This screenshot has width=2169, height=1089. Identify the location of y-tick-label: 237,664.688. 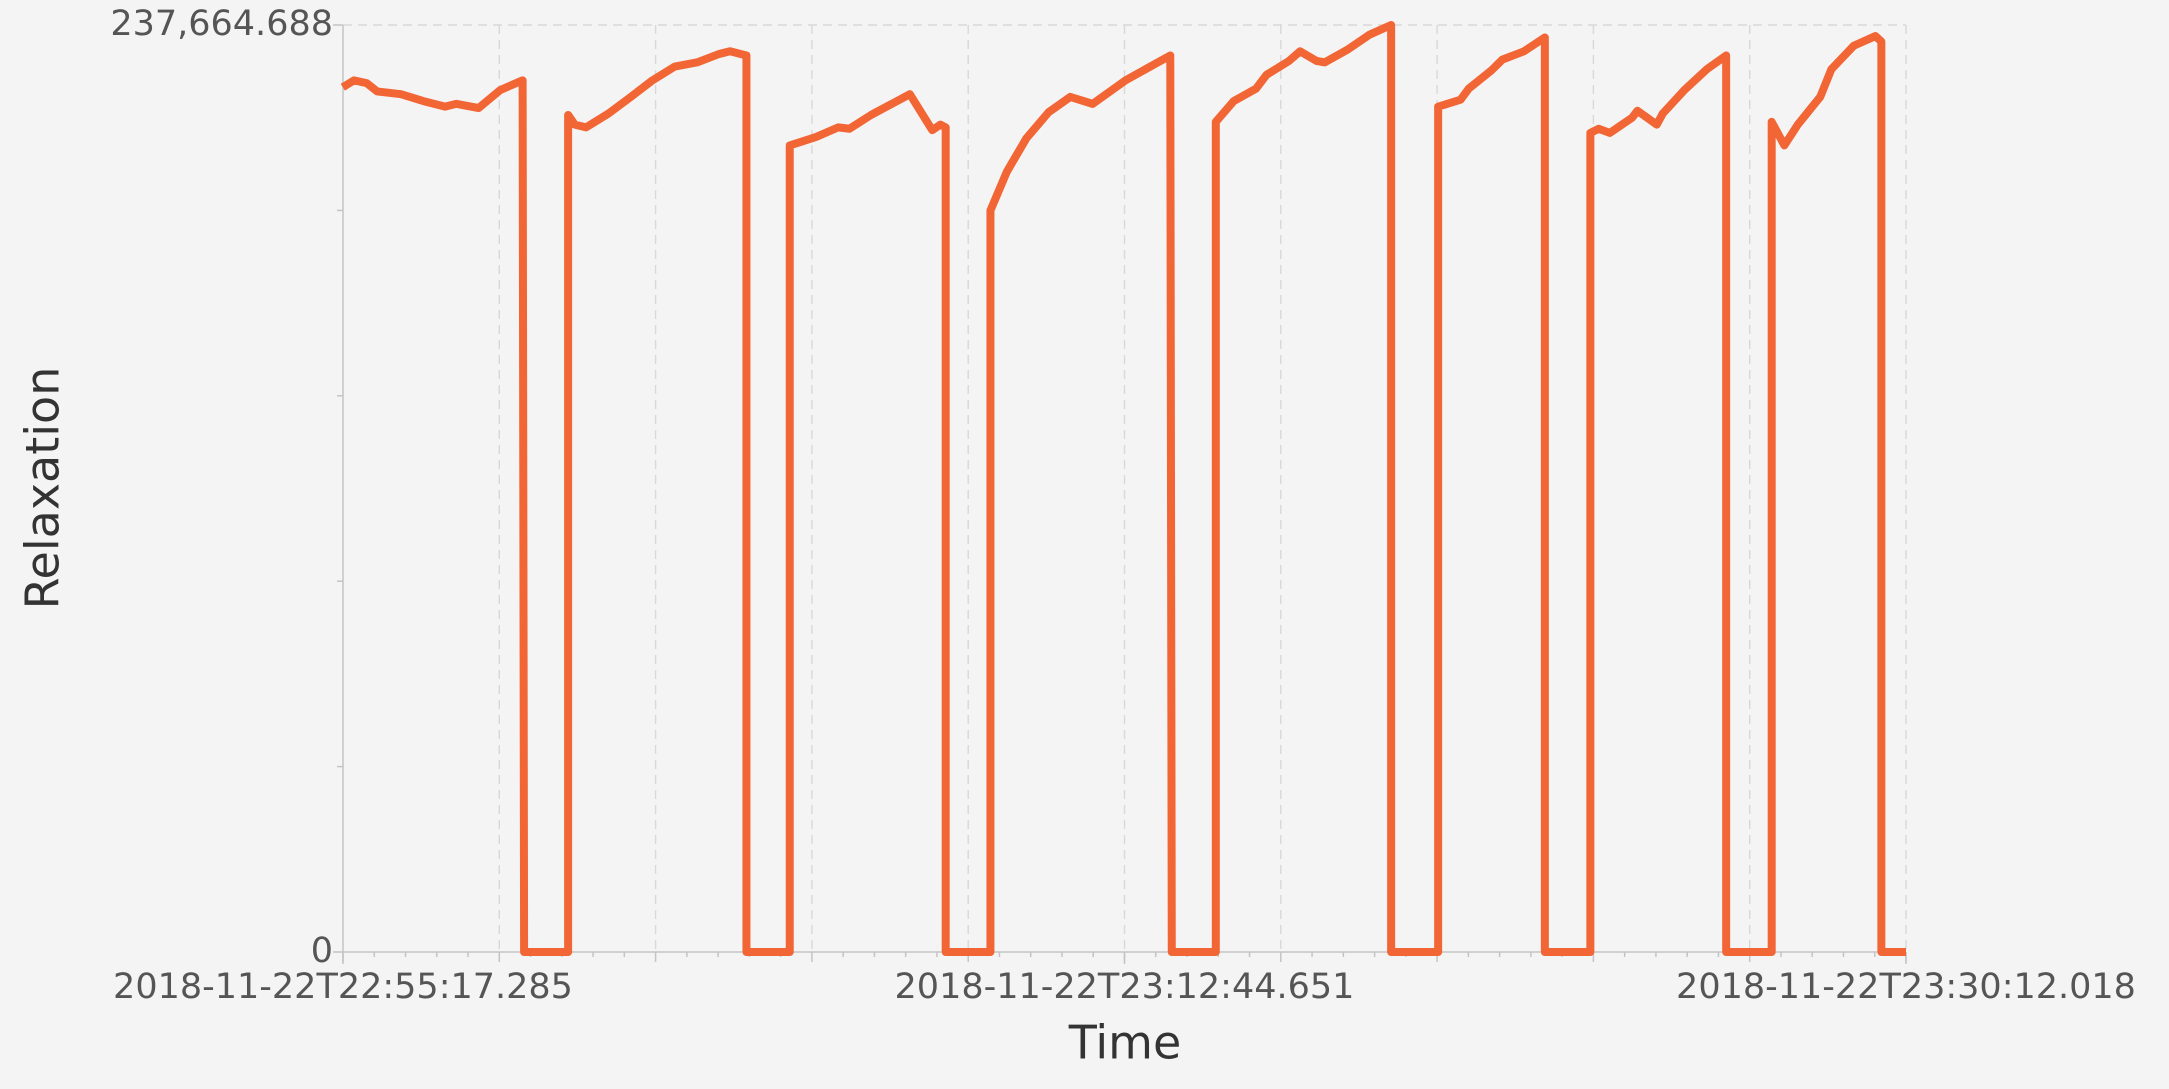
(221, 24).